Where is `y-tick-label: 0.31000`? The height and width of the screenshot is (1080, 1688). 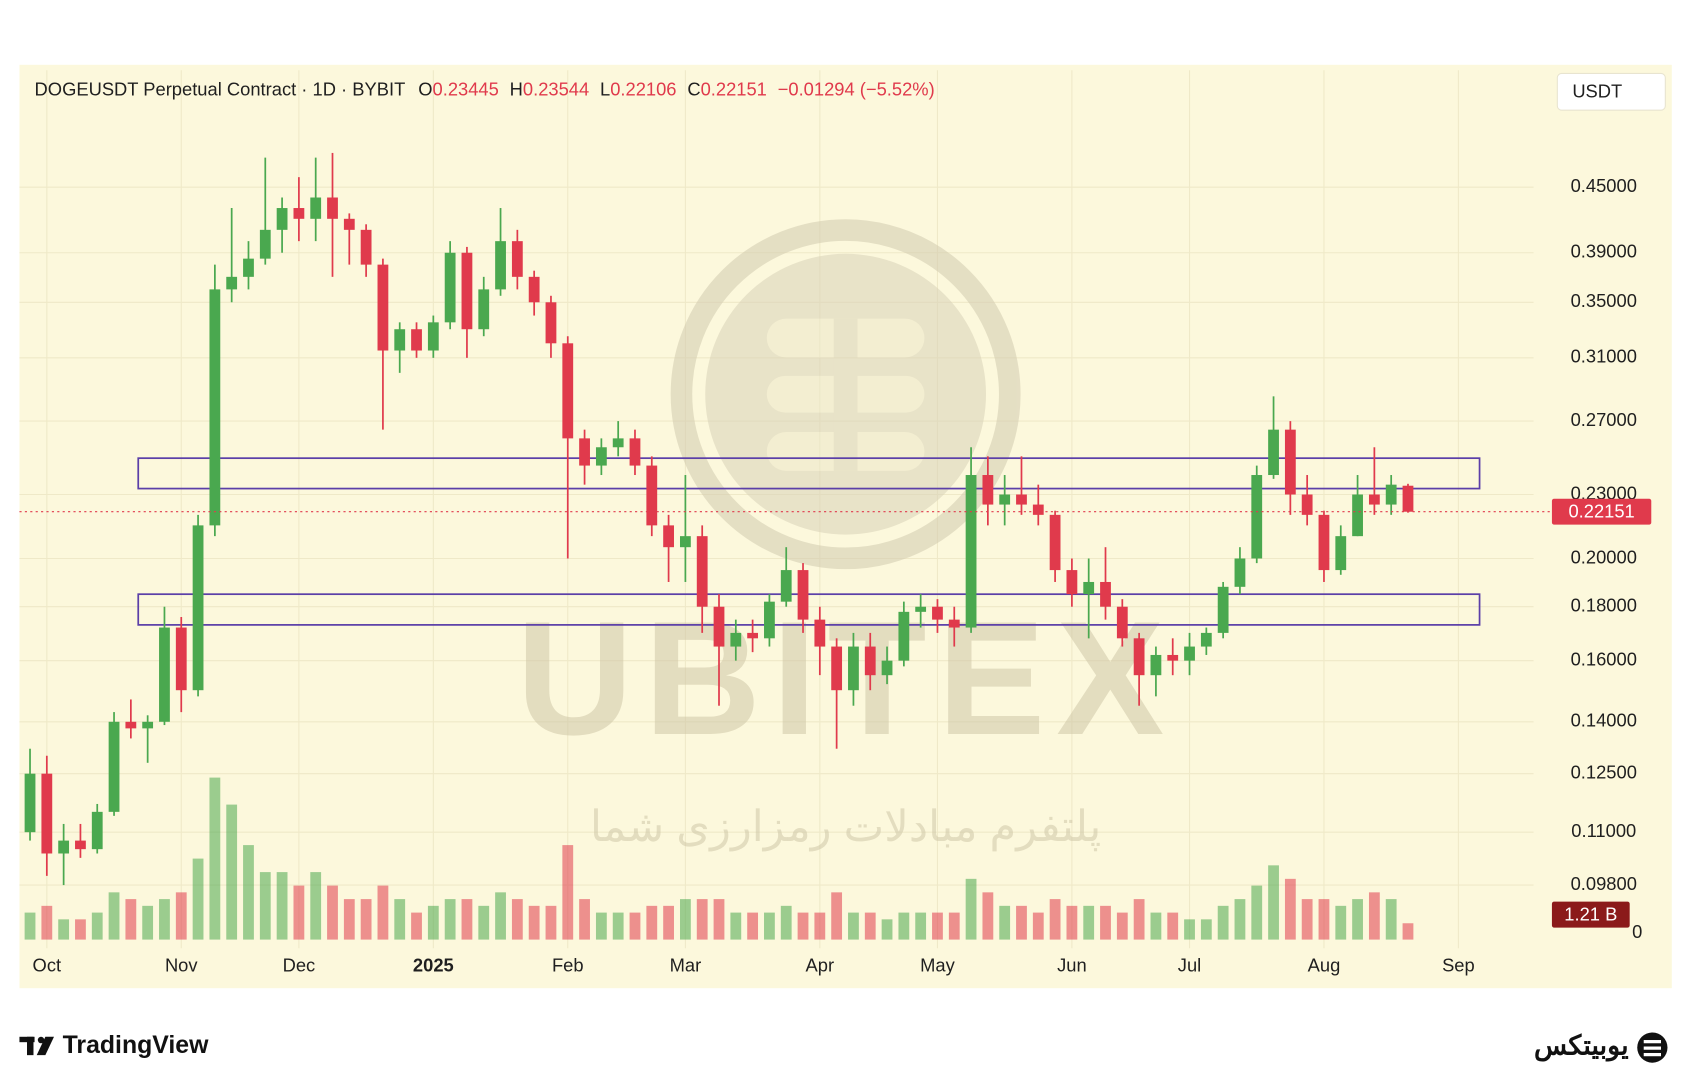 y-tick-label: 0.31000 is located at coordinates (1604, 356).